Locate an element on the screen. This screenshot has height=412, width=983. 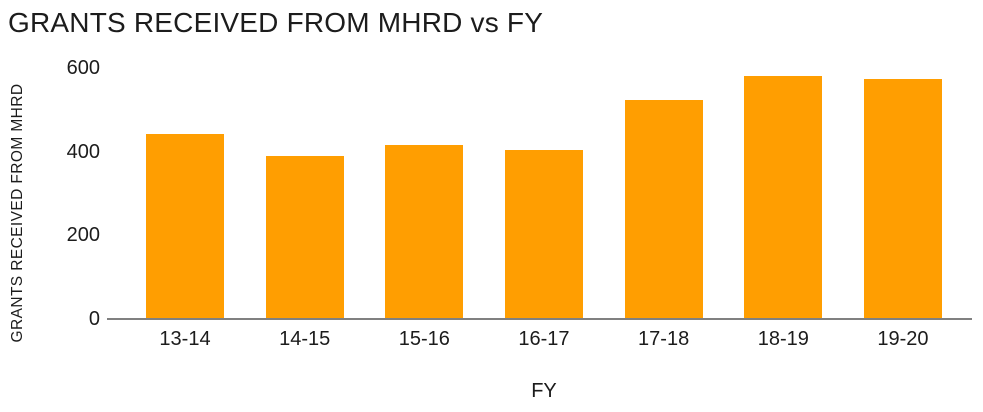
x-tick-label: 16-17 is located at coordinates (544, 339).